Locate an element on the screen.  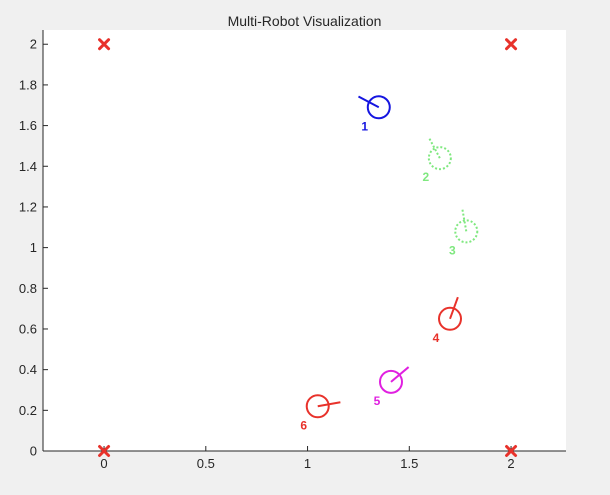
robot-6-body is located at coordinates (317, 406).